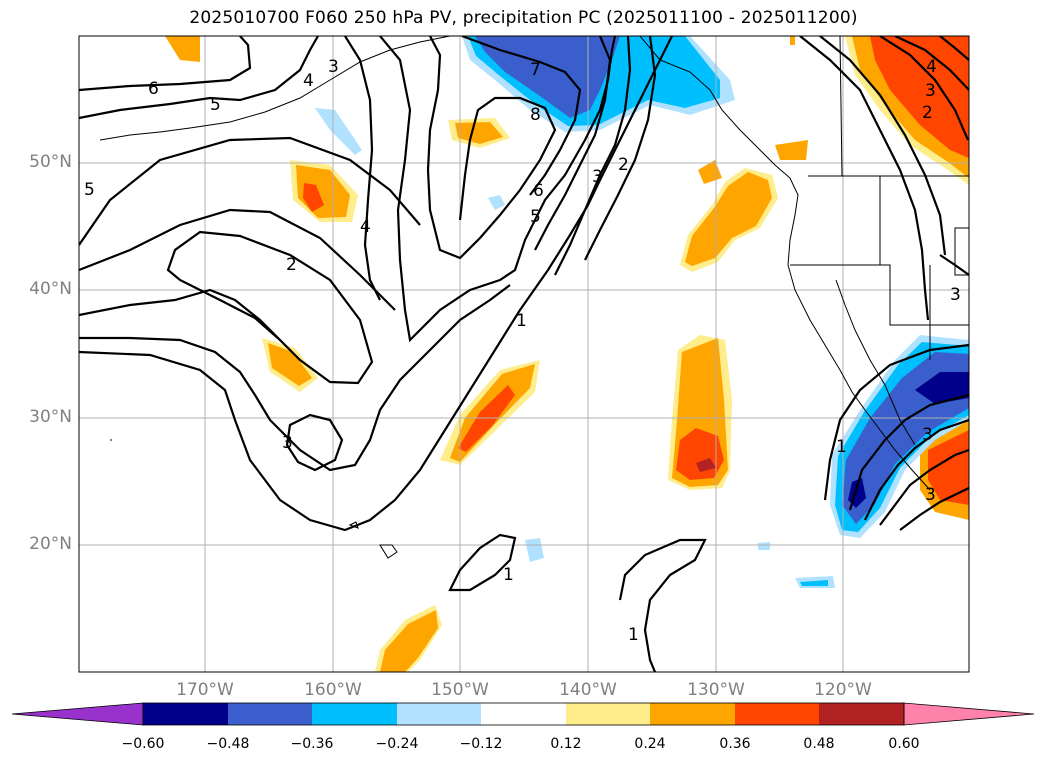 The image size is (1047, 765). I want to click on colorbar-extend-left, so click(77, 714).